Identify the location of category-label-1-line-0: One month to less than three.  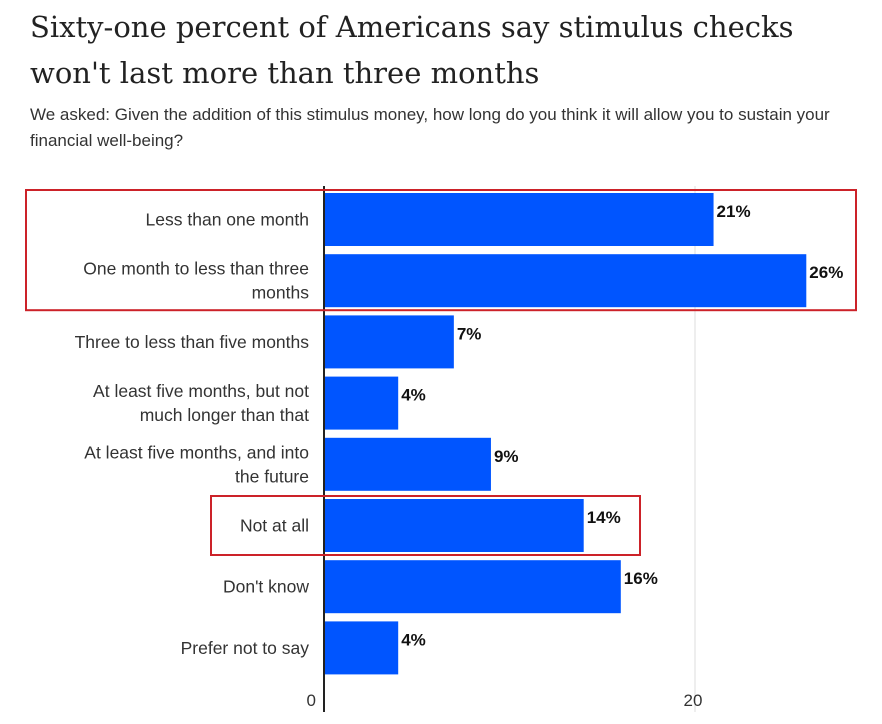
(196, 269).